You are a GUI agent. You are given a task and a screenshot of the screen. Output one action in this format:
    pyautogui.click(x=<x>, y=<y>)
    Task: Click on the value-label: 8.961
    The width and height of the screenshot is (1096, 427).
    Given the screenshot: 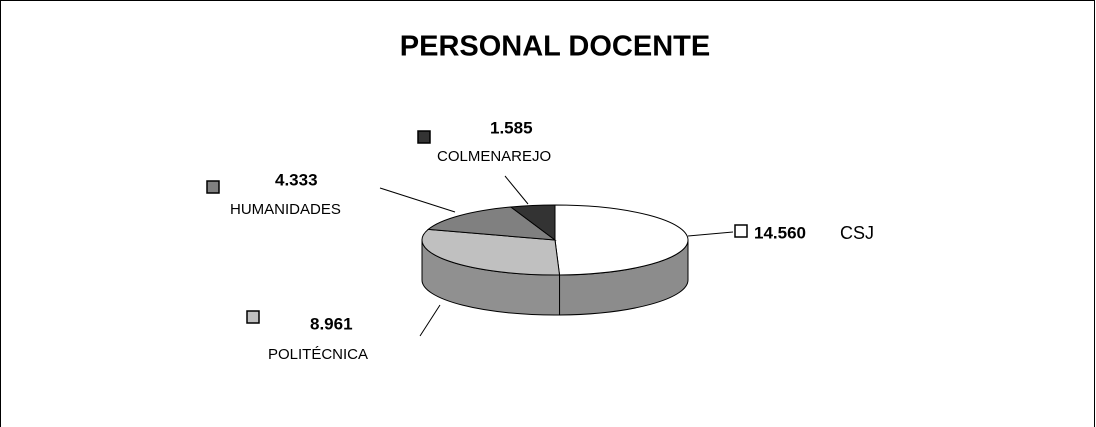 What is the action you would take?
    pyautogui.click(x=331, y=323)
    